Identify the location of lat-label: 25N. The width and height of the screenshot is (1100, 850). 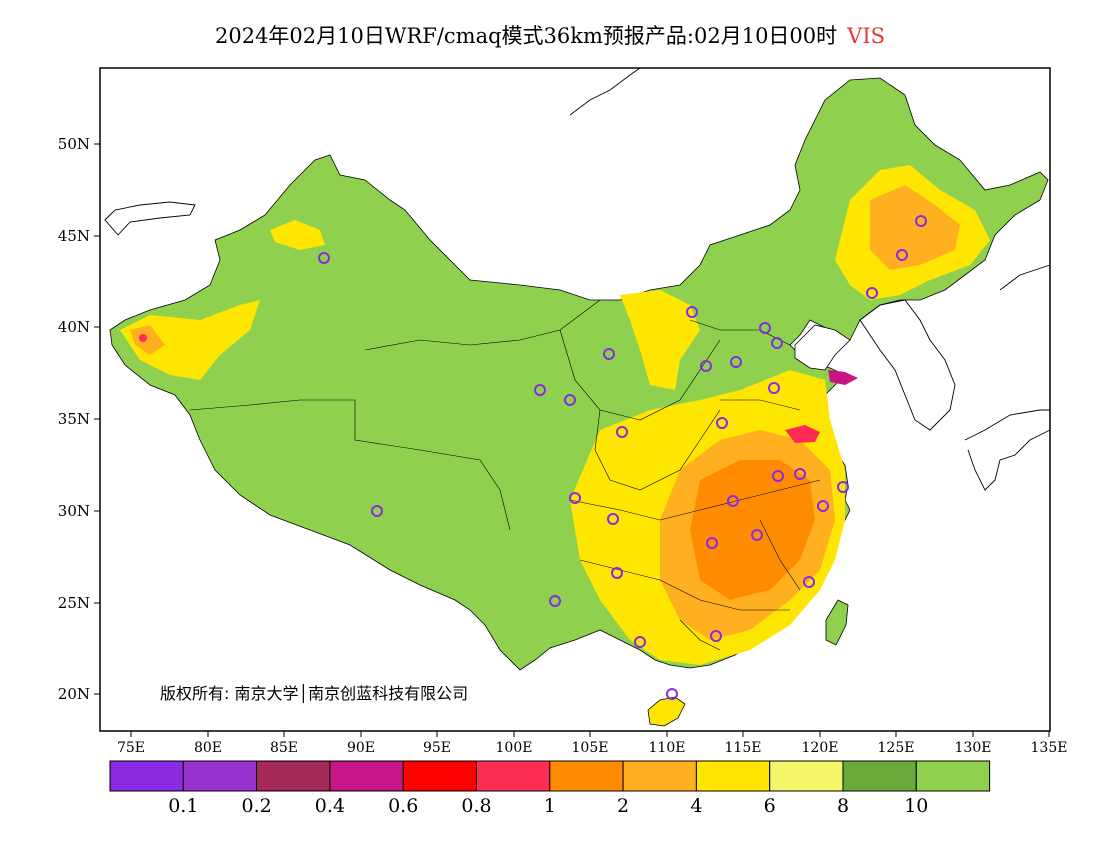
(74, 603).